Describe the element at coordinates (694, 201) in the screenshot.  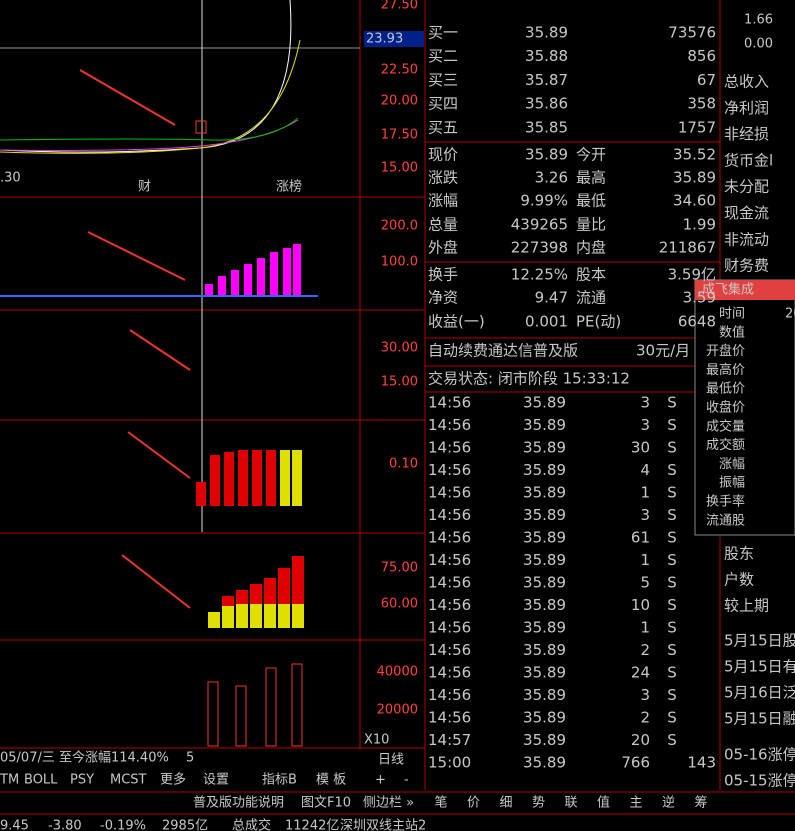
I see `stat-value: 34.60` at that location.